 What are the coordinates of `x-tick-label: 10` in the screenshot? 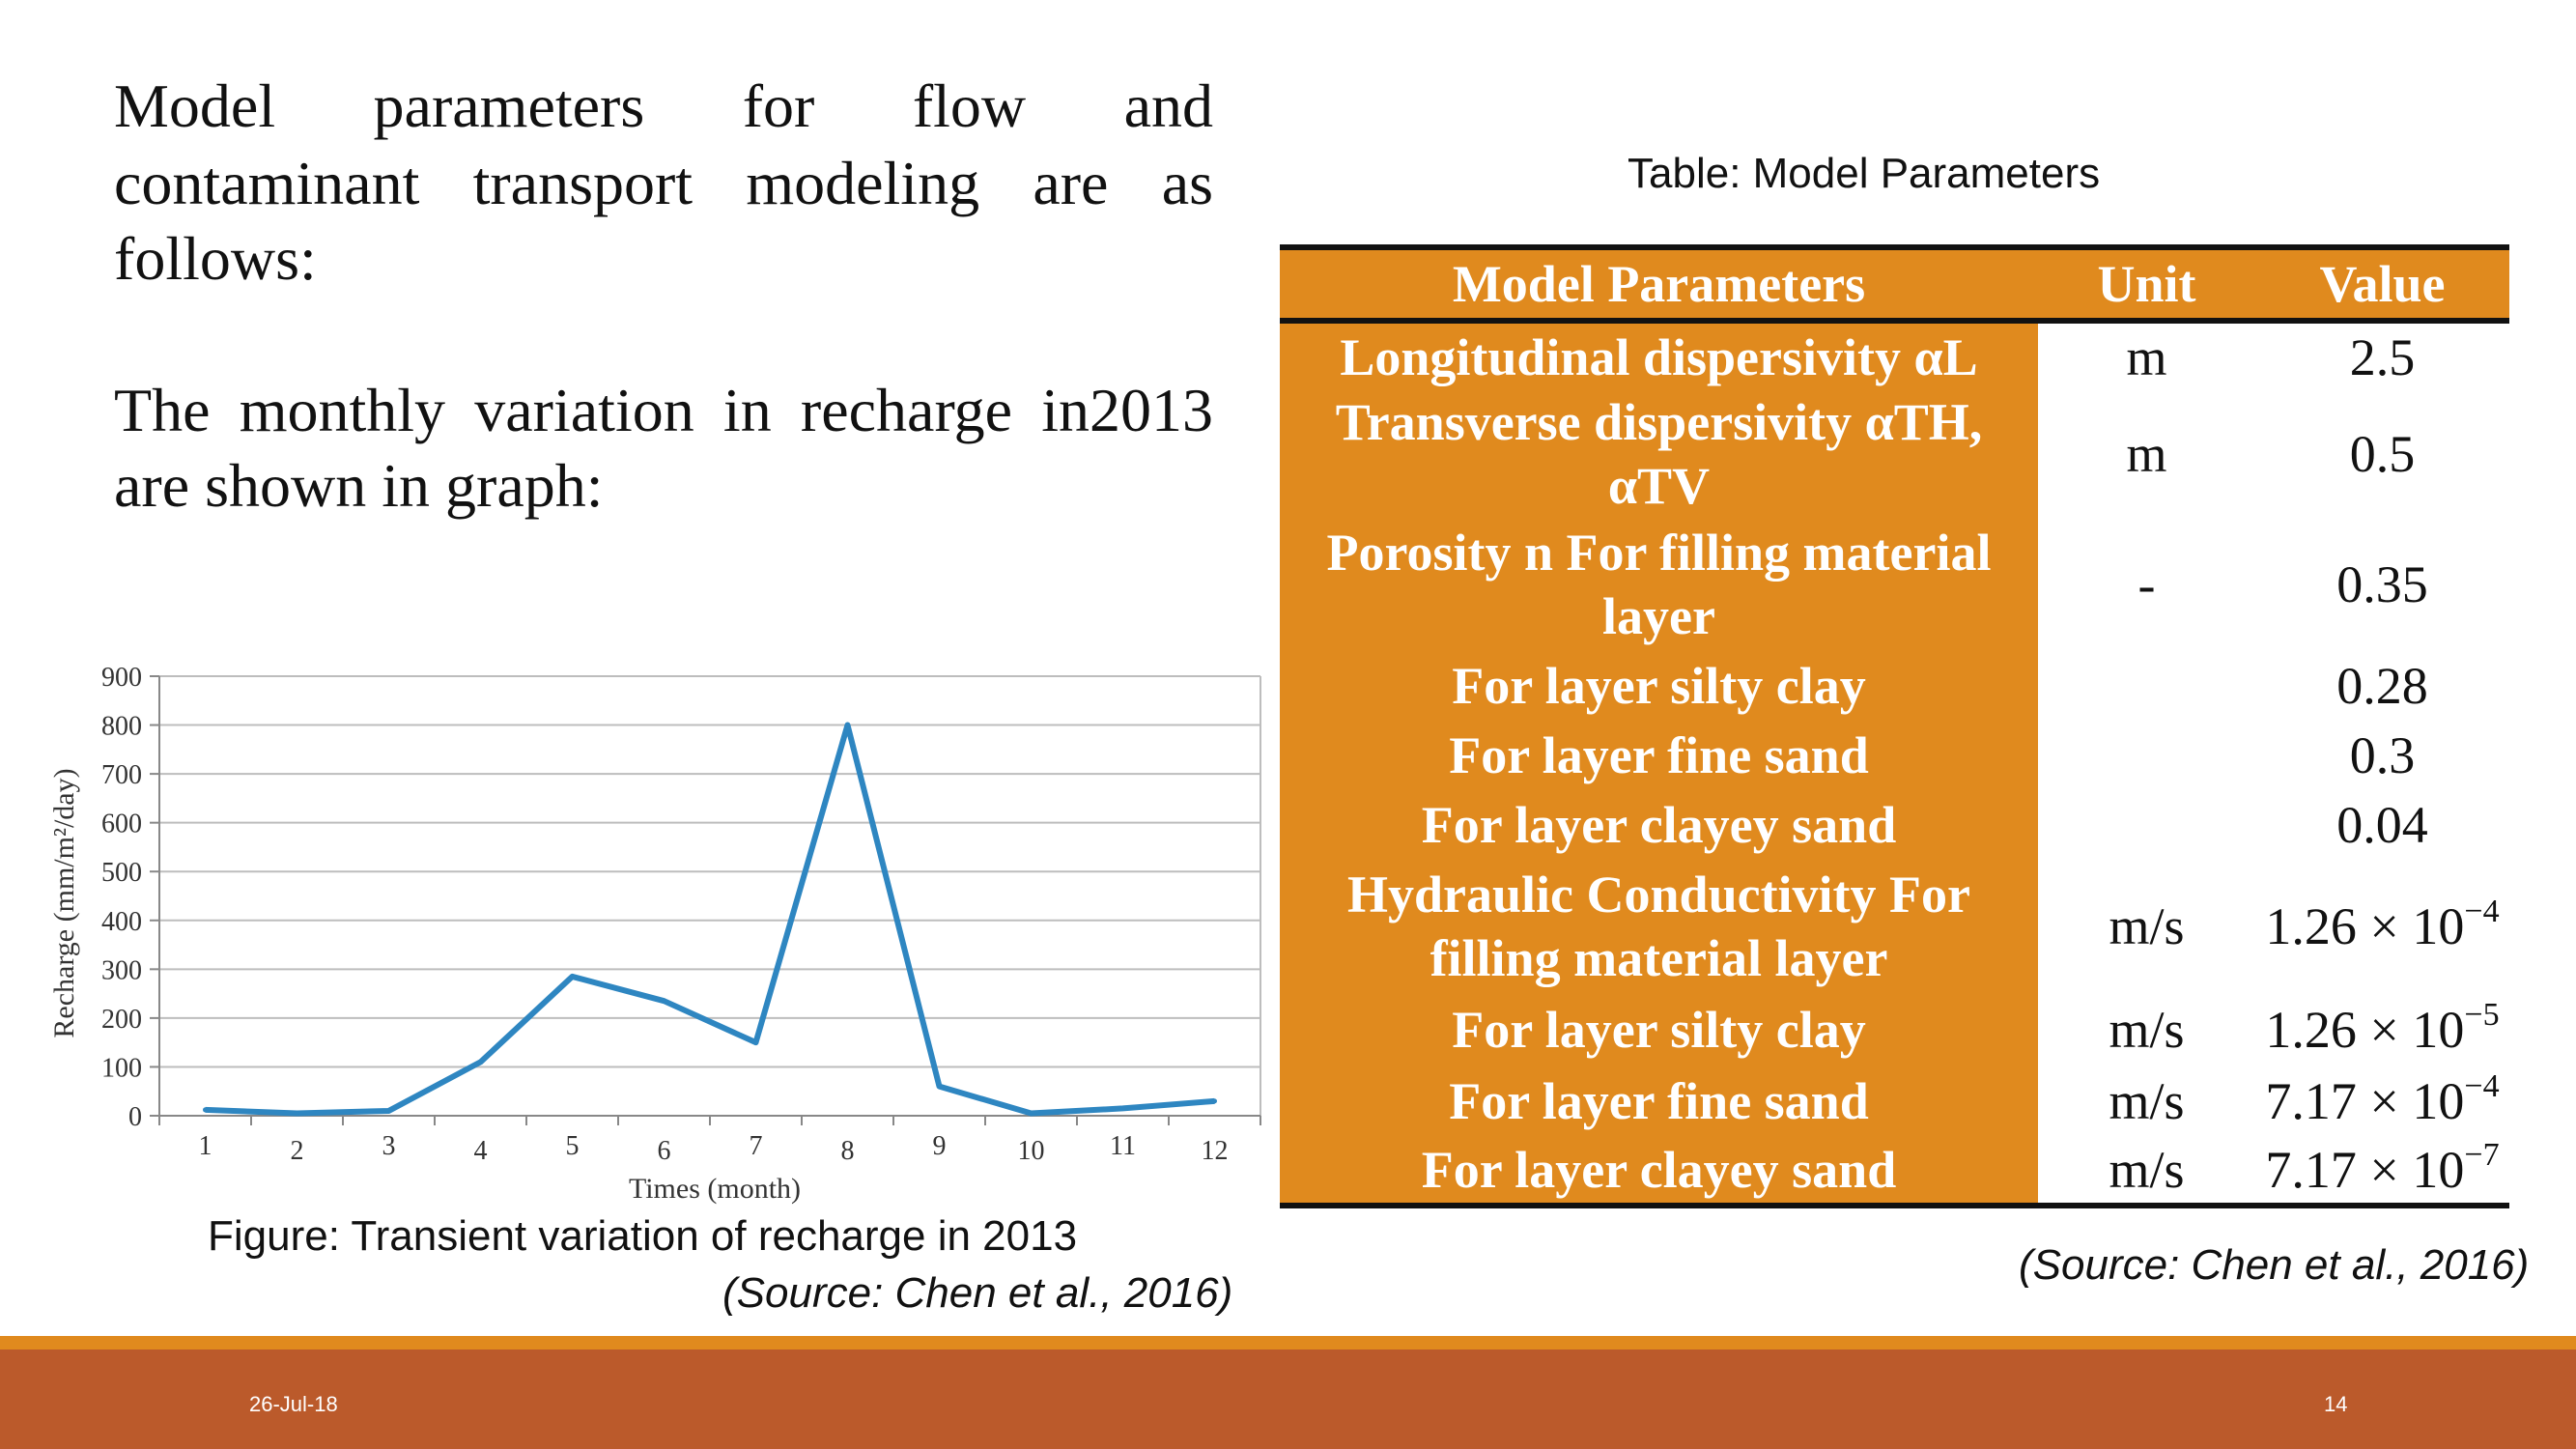 It's located at (1031, 1151).